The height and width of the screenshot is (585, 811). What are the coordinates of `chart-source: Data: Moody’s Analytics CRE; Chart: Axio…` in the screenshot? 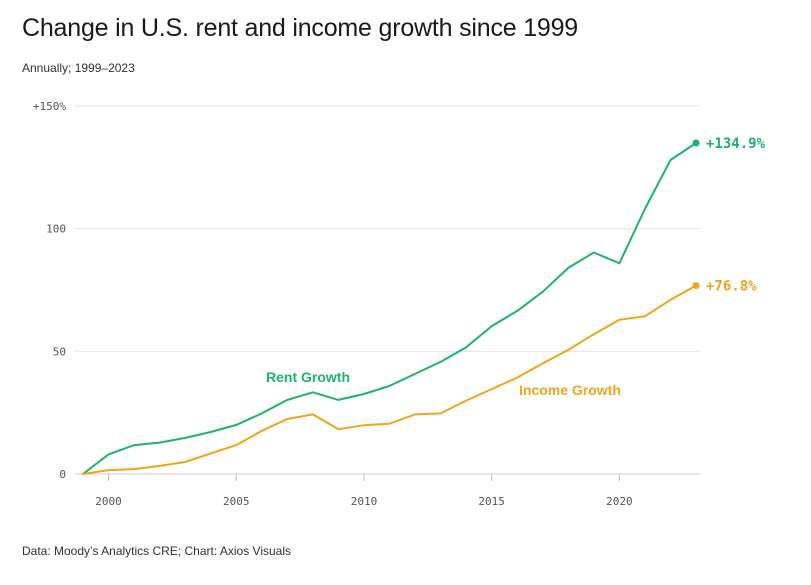 It's located at (157, 551).